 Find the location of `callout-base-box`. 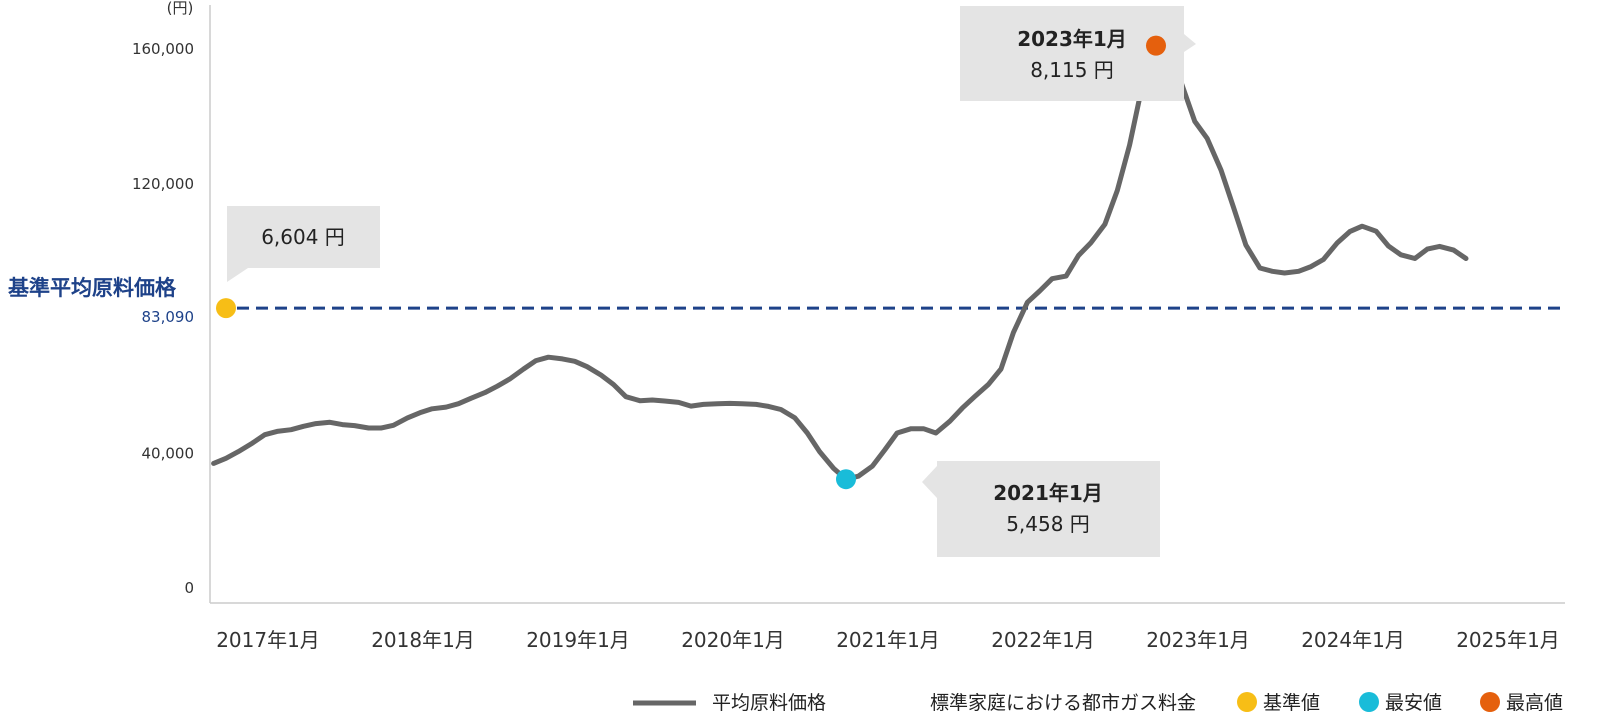

callout-base-box is located at coordinates (303, 244).